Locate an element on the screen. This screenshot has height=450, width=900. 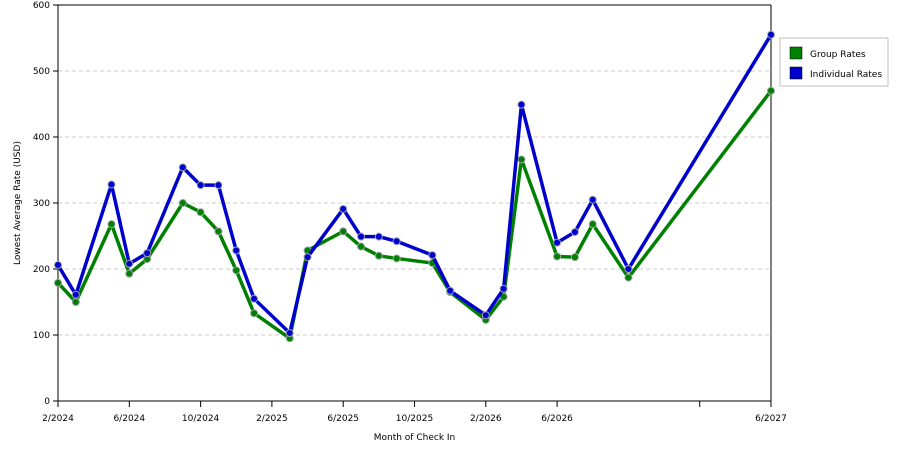
legend-label-individual-rates: Individual Rates is located at coordinates (846, 75).